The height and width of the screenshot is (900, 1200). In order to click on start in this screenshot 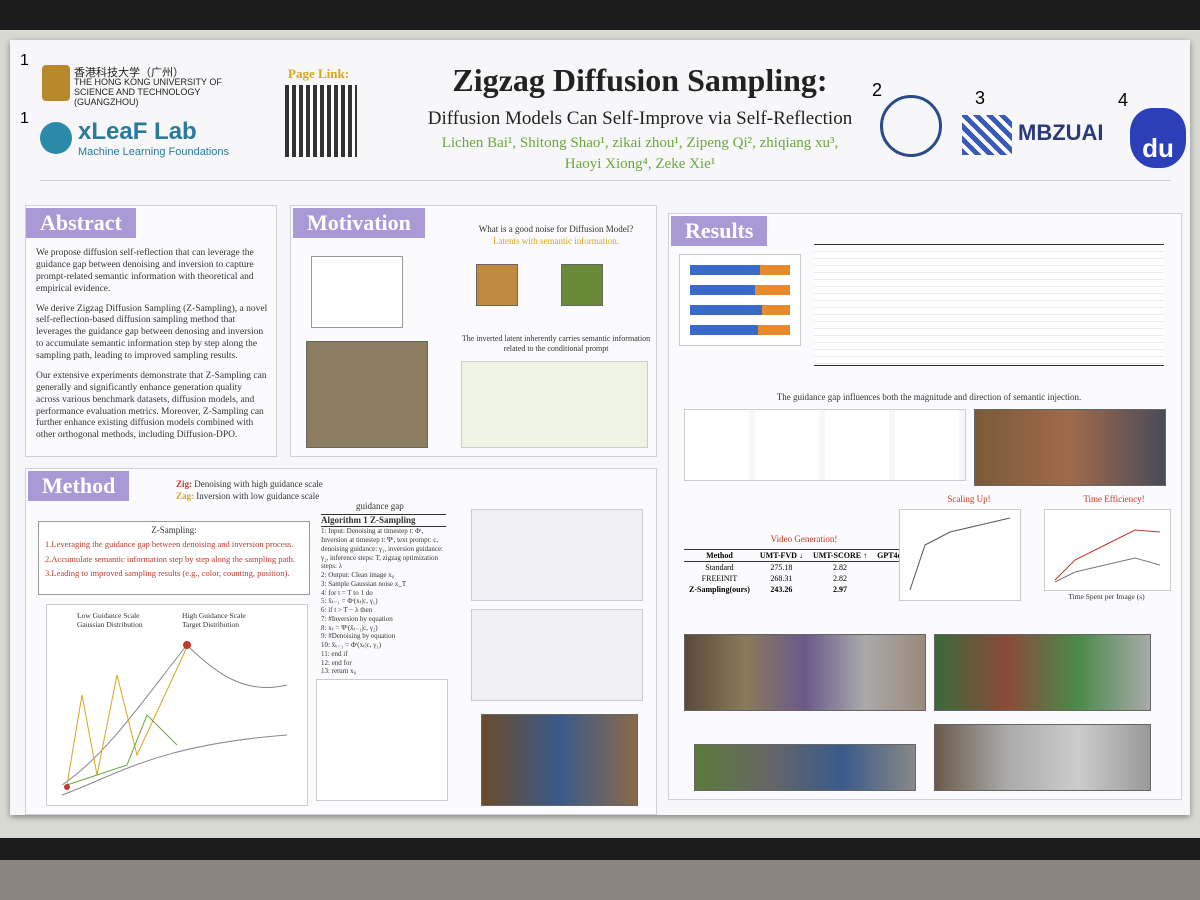, I will do `click(67, 787)`.